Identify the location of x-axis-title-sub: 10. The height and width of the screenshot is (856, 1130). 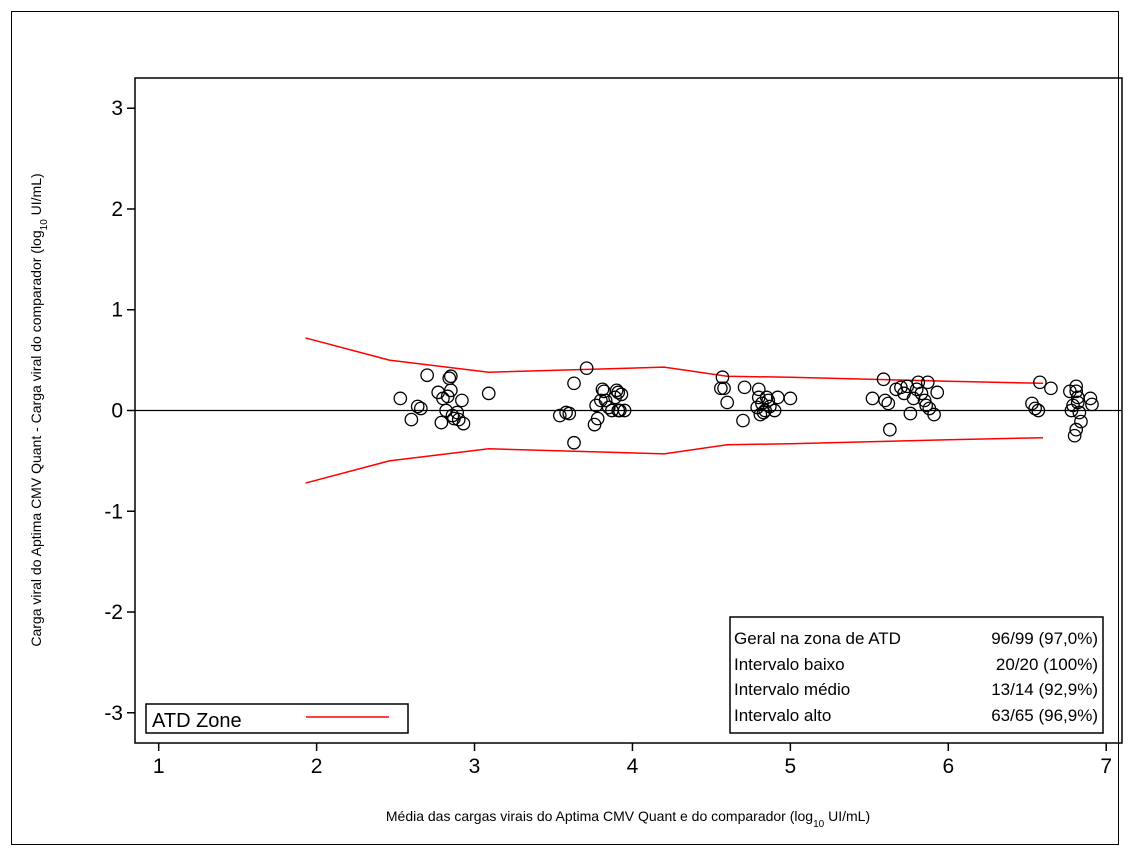
(819, 824).